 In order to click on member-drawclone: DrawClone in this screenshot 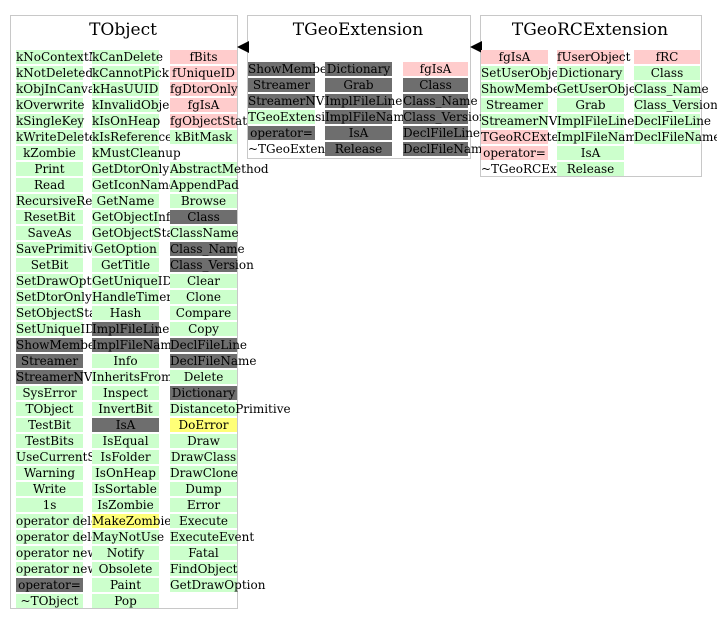, I will do `click(204, 473)`.